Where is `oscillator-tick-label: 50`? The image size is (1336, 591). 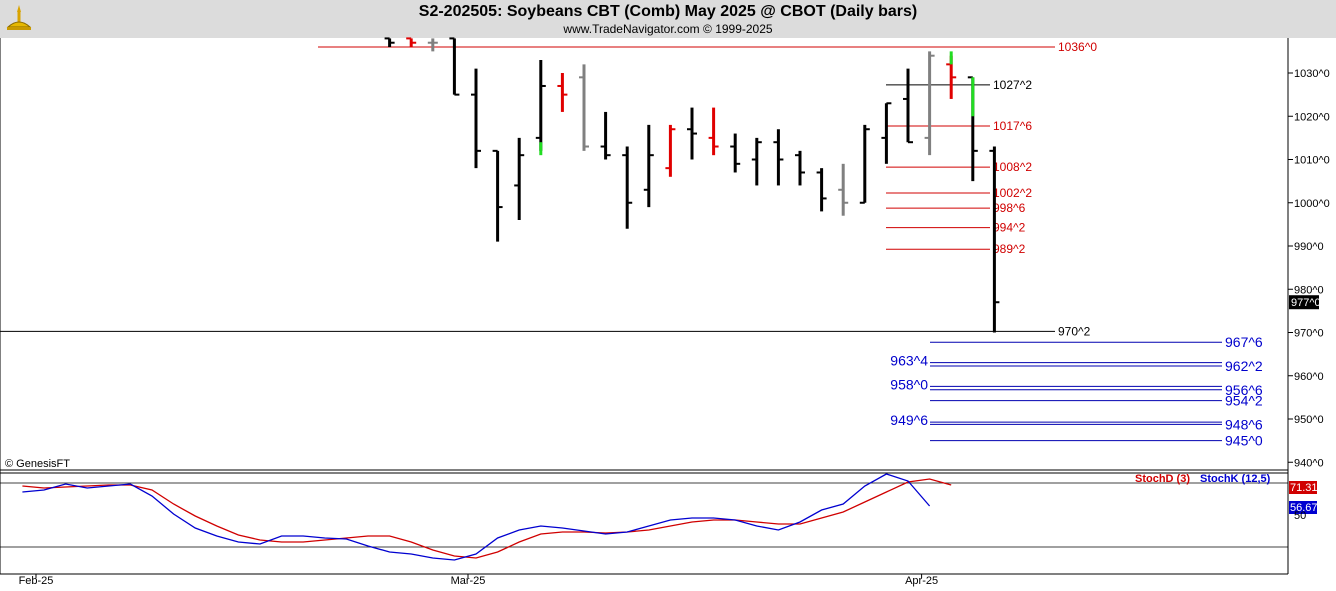 oscillator-tick-label: 50 is located at coordinates (1300, 516).